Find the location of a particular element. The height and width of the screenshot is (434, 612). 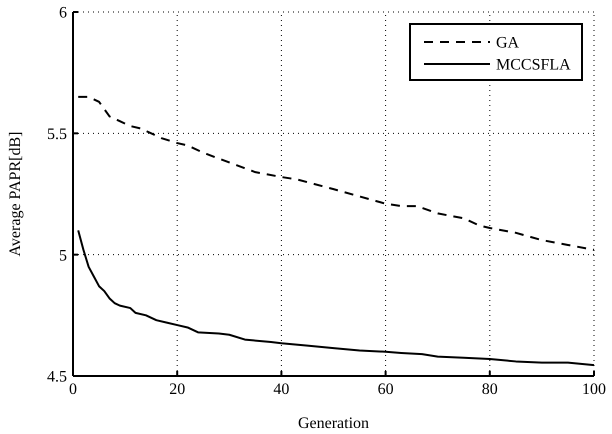

y-tick-label: 5 is located at coordinates (63, 255).